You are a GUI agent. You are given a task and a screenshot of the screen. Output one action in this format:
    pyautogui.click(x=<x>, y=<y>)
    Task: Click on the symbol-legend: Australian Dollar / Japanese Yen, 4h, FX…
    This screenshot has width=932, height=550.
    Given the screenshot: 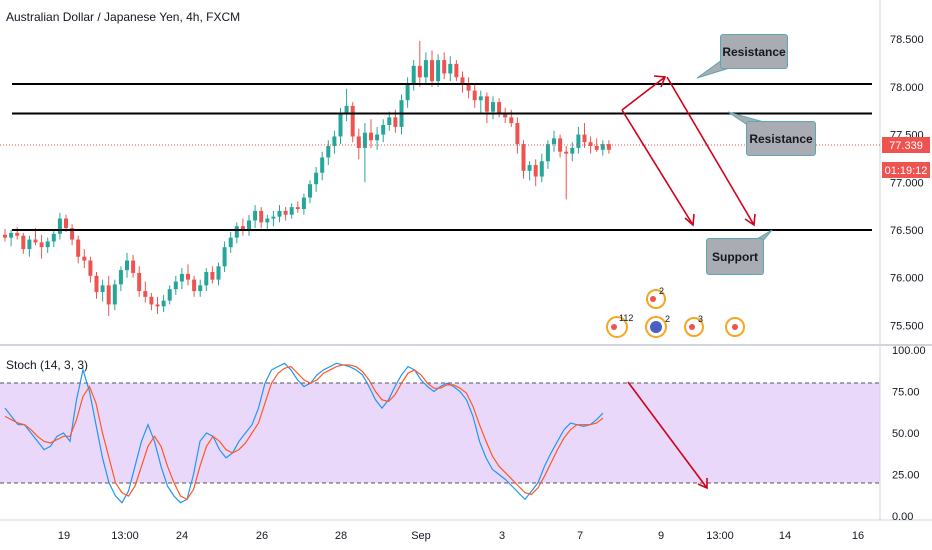 What is the action you would take?
    pyautogui.click(x=123, y=17)
    